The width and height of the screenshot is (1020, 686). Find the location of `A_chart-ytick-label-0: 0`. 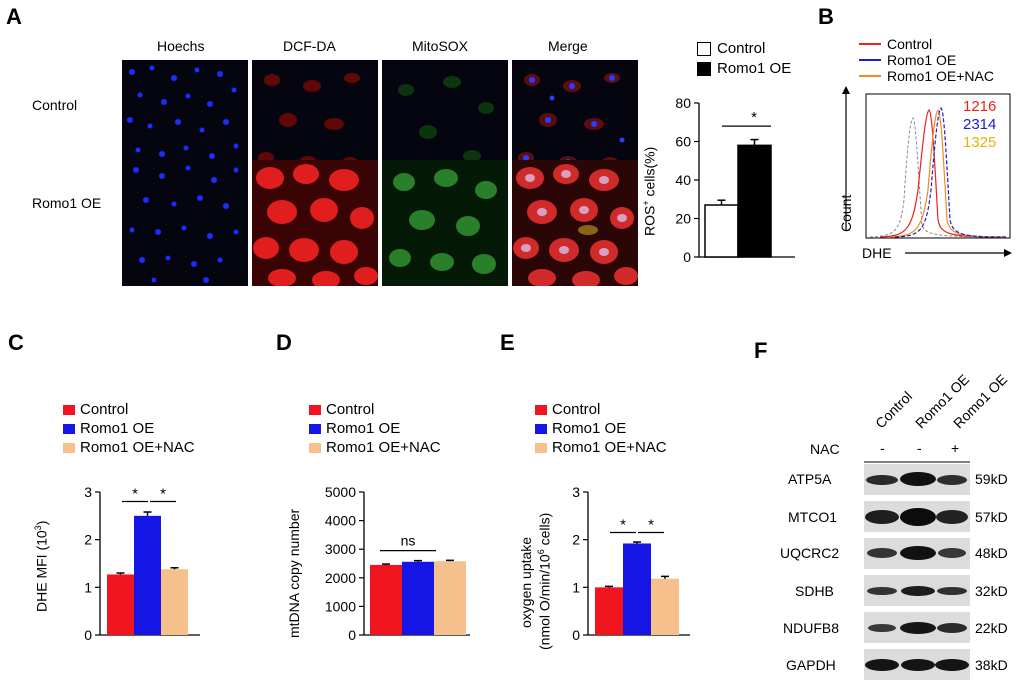

A_chart-ytick-label-0: 0 is located at coordinates (687, 257).